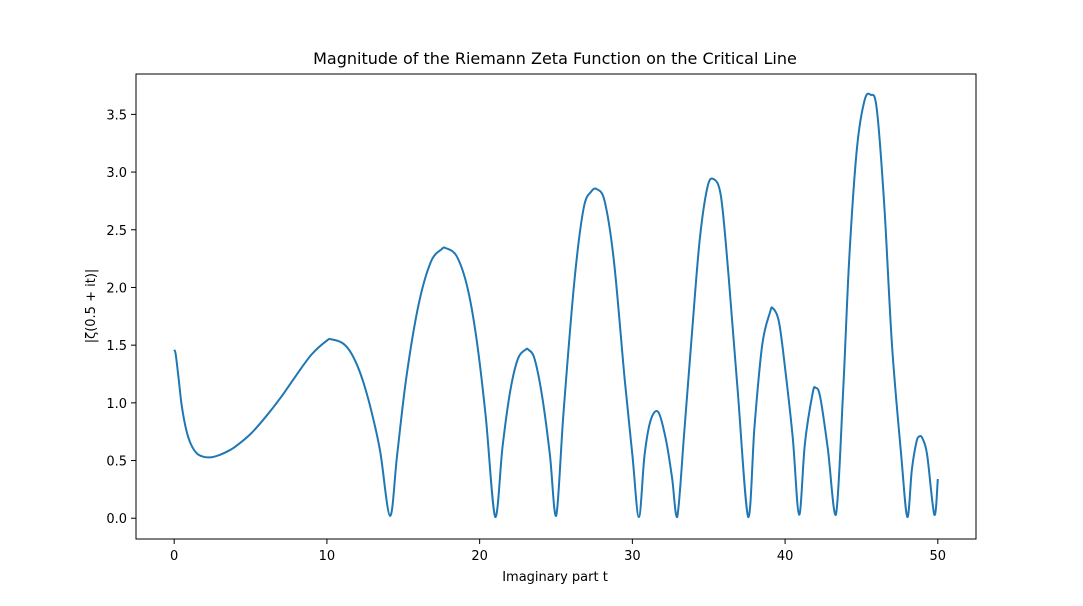  I want to click on y-tick-label: 2.5, so click(116, 231).